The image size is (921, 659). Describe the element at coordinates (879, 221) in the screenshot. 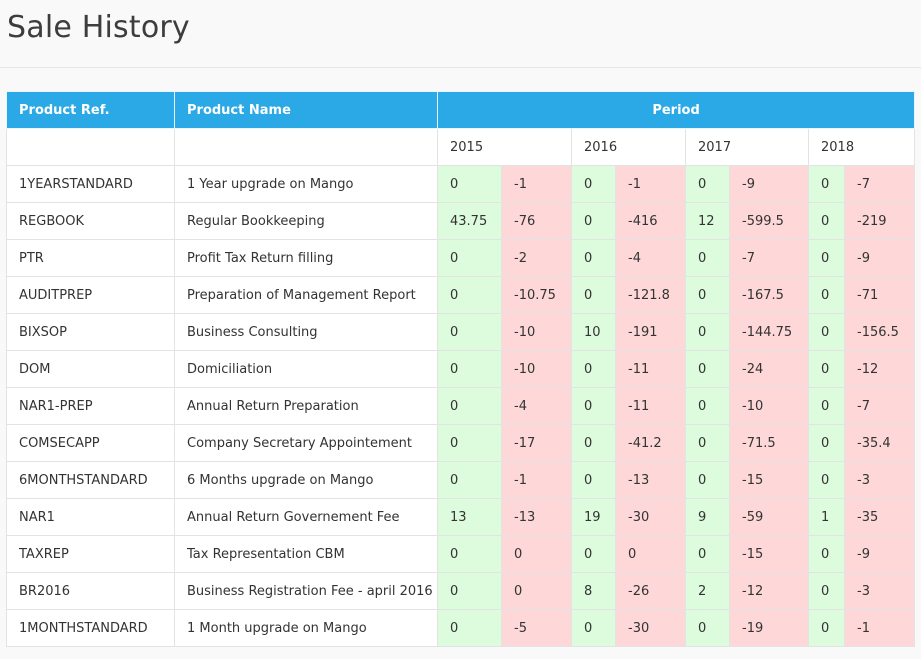

I see `refund-value-cell: -219` at that location.